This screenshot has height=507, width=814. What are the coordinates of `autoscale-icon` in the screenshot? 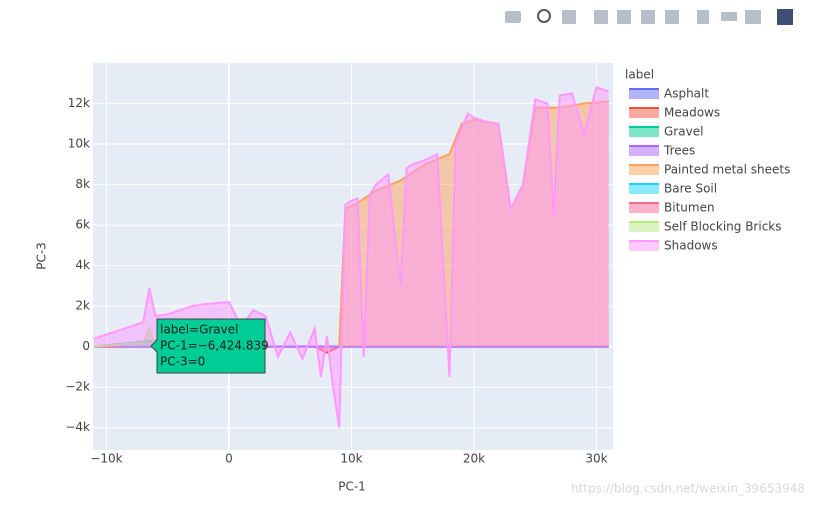 It's located at (648, 17).